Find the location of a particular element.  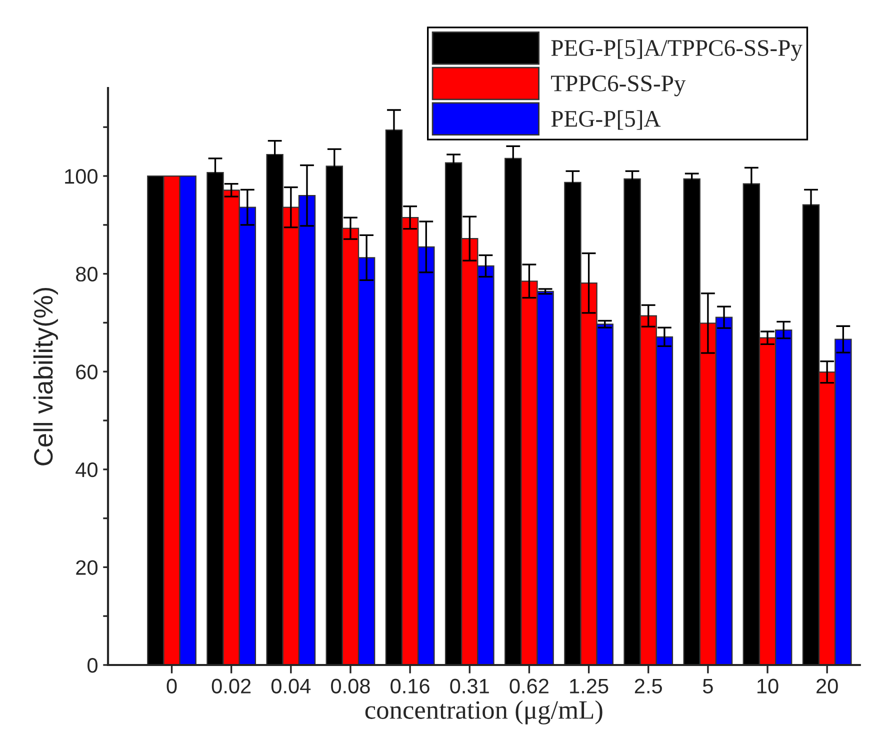

x-tick-label: 20 is located at coordinates (827, 686).